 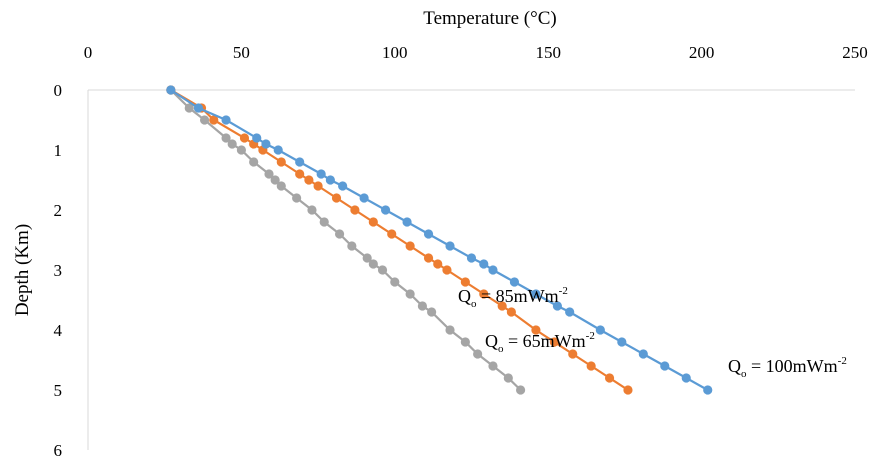 What do you see at coordinates (489, 18) in the screenshot?
I see `x-axis-title: Temperature (°C)` at bounding box center [489, 18].